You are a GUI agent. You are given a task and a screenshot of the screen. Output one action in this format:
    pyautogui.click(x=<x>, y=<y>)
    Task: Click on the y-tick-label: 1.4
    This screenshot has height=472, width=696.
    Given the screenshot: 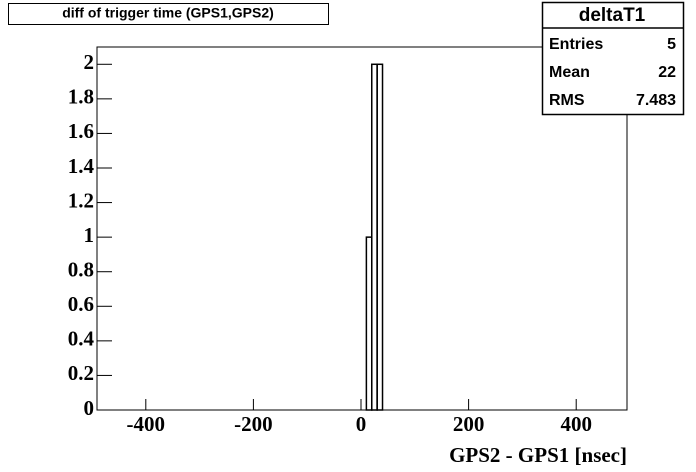 What is the action you would take?
    pyautogui.click(x=81, y=166)
    